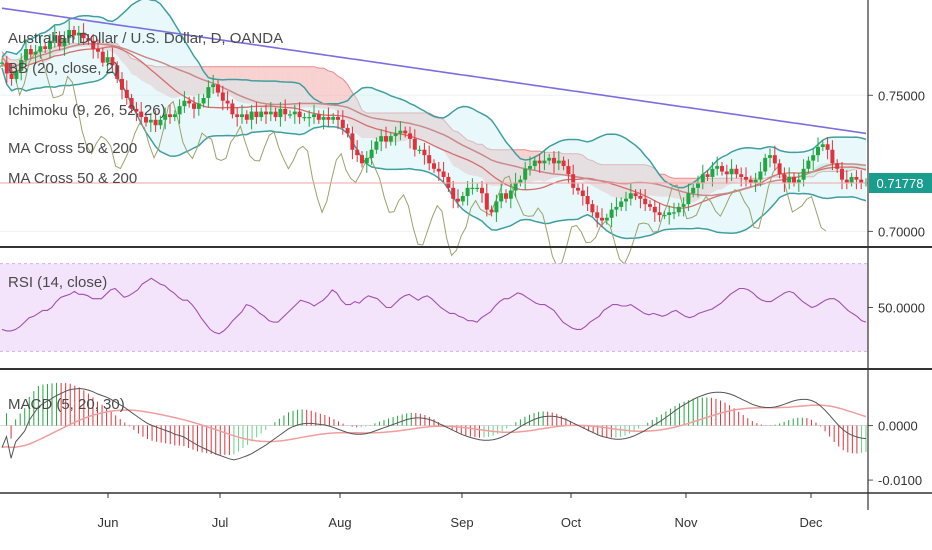  What do you see at coordinates (898, 426) in the screenshot?
I see `macd-axis-tick-label: 0.0000` at bounding box center [898, 426].